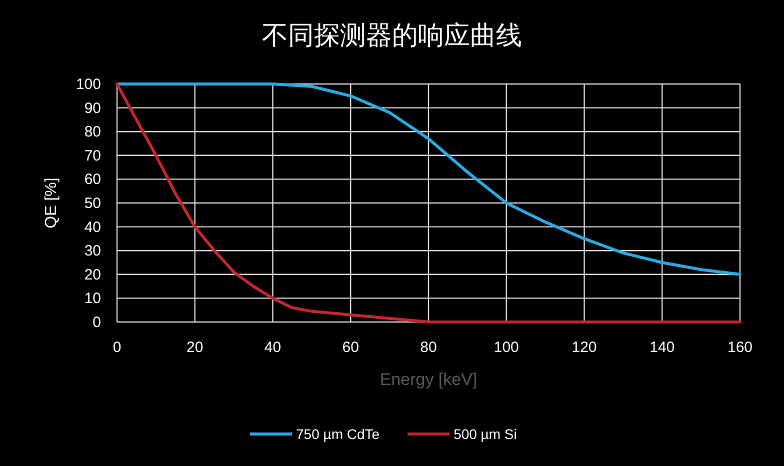  I want to click on y-axis-title: QE [%], so click(51, 203).